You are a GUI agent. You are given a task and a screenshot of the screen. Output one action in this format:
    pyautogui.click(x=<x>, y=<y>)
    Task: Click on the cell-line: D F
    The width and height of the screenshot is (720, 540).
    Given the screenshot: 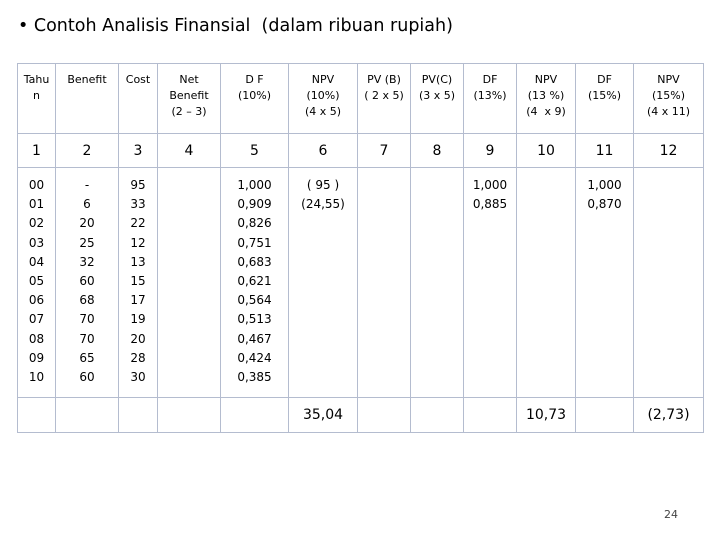 What is the action you would take?
    pyautogui.click(x=254, y=79)
    